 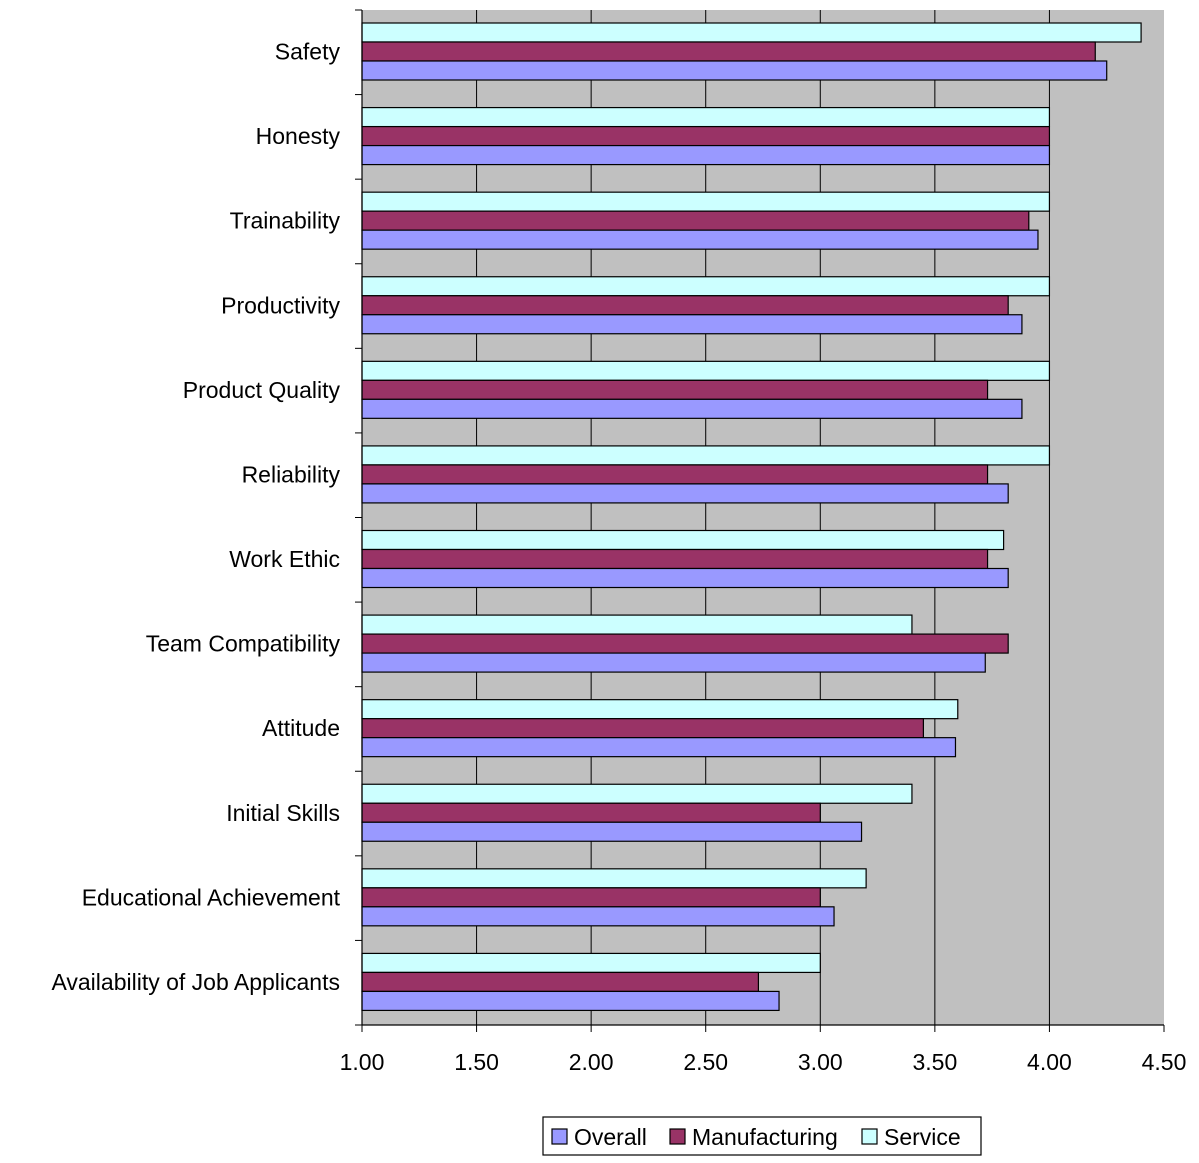 I want to click on bar-overall-educational-achievement, so click(x=598, y=916).